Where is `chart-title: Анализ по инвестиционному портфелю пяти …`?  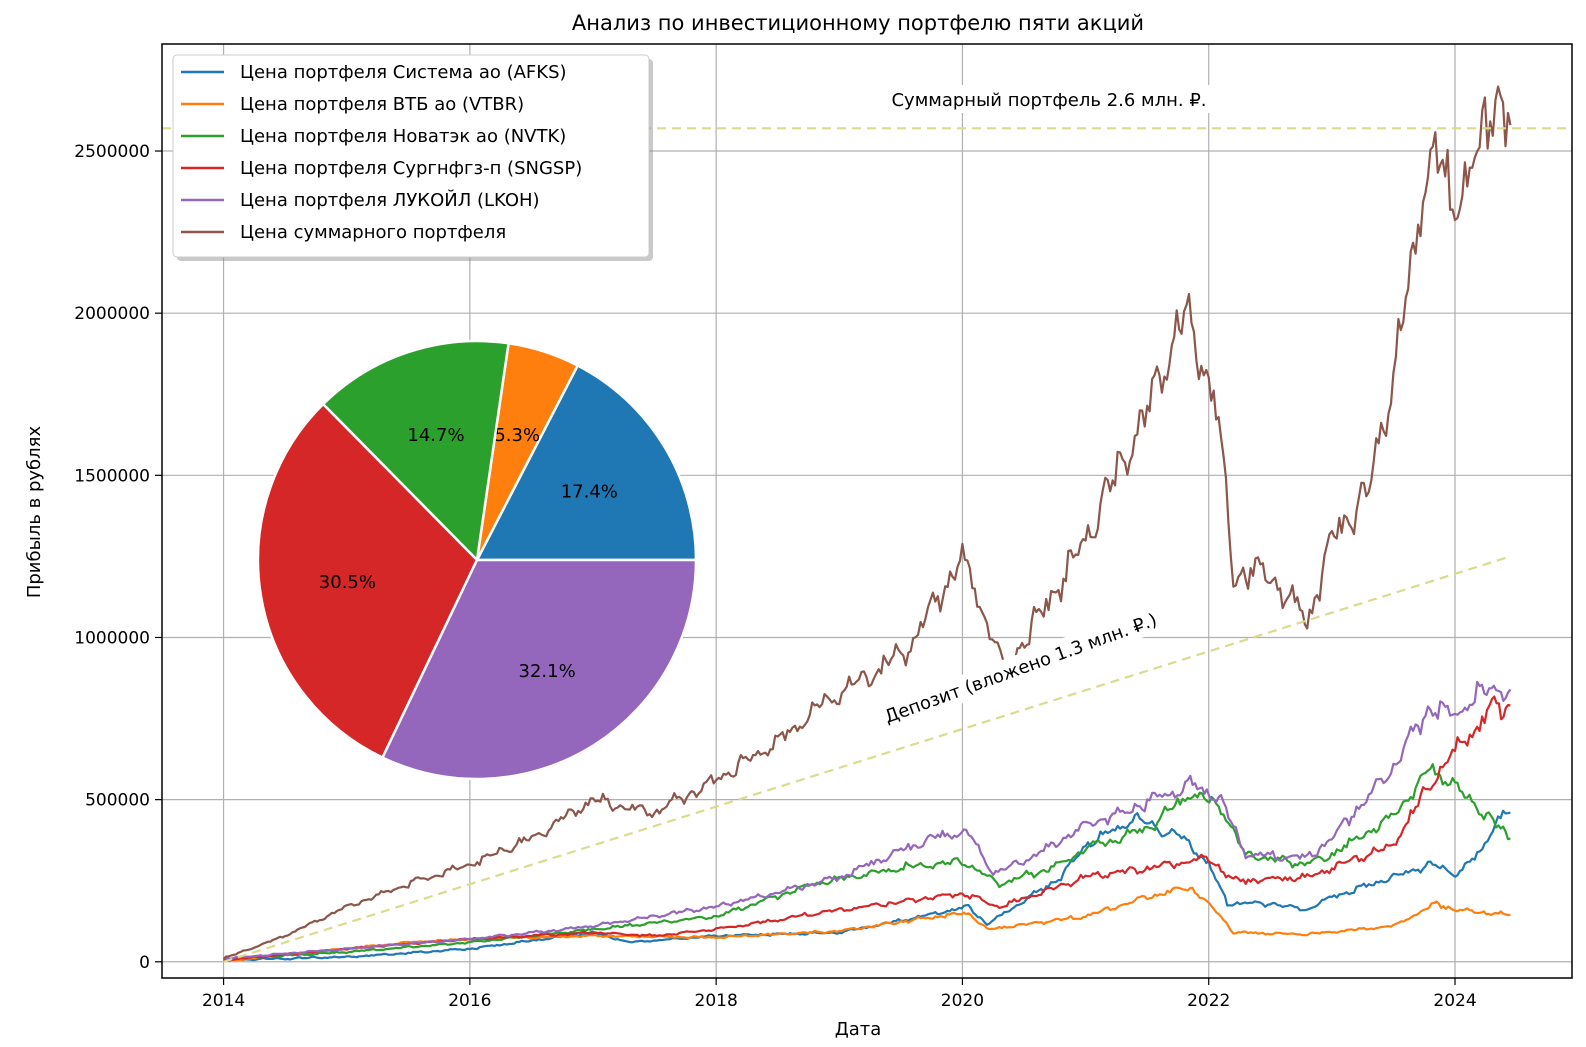
chart-title: Анализ по инвестиционному портфелю пяти … is located at coordinates (858, 23).